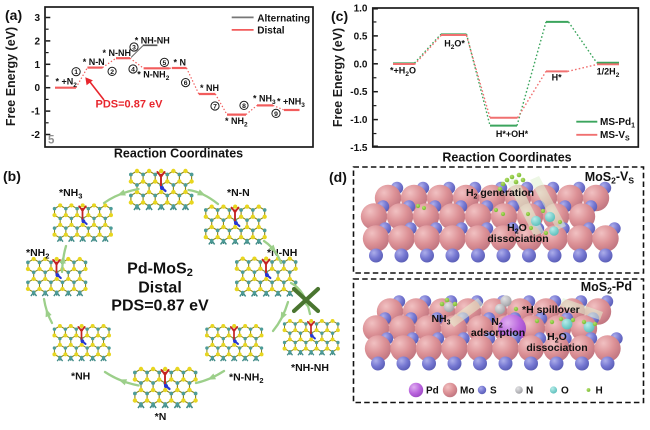  Describe the element at coordinates (339, 16) in the screenshot. I see `svg-text: (c)` at that location.